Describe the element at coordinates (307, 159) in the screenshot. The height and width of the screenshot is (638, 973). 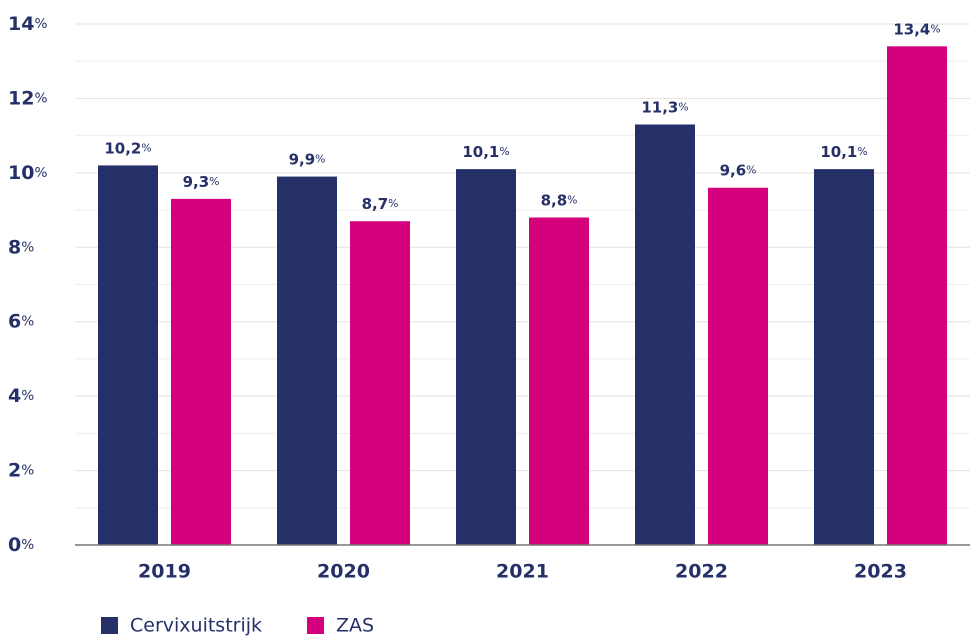
I see `value-label: 9,9%` at that location.